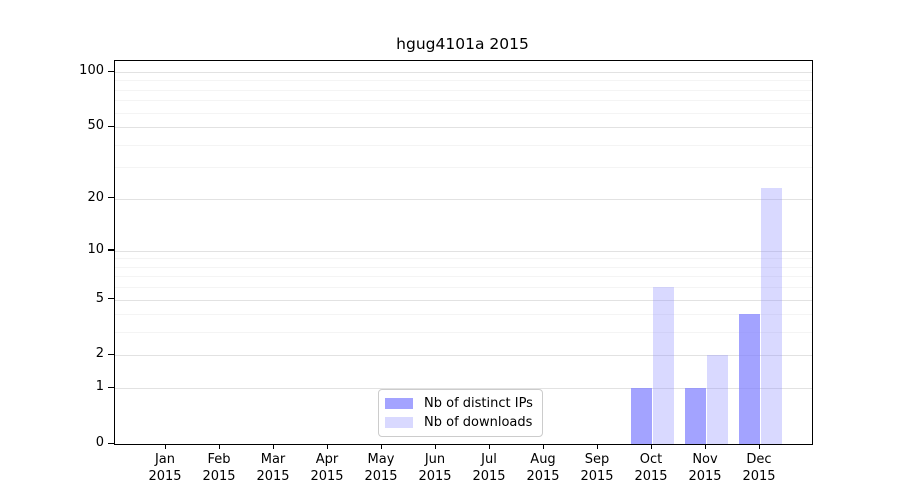 This screenshot has width=900, height=500. I want to click on x-tick-label: Aug 2015, so click(543, 468).